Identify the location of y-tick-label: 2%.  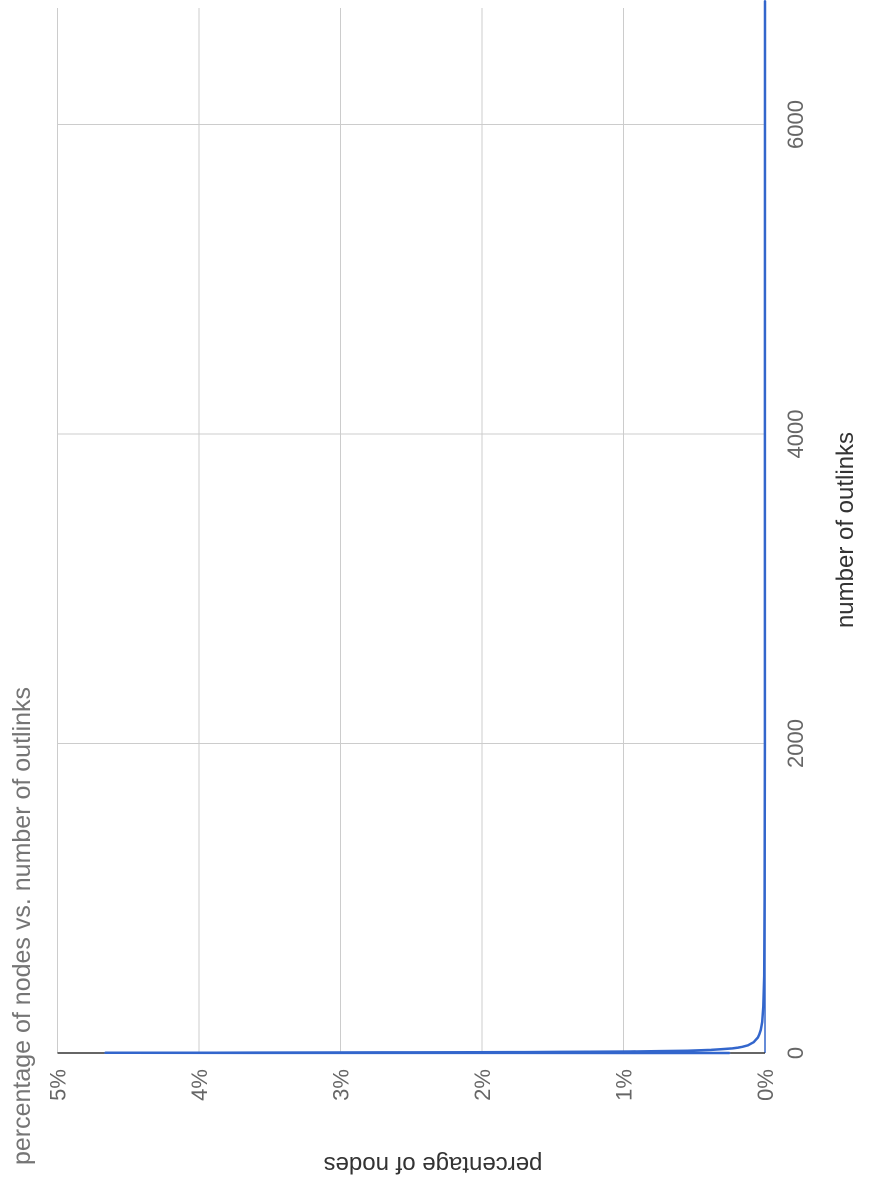
(482, 1085).